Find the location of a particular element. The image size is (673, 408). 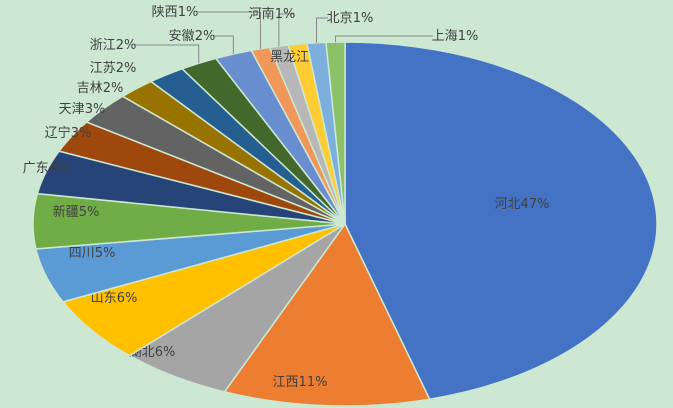

category-name: 广东 is located at coordinates (36, 168).